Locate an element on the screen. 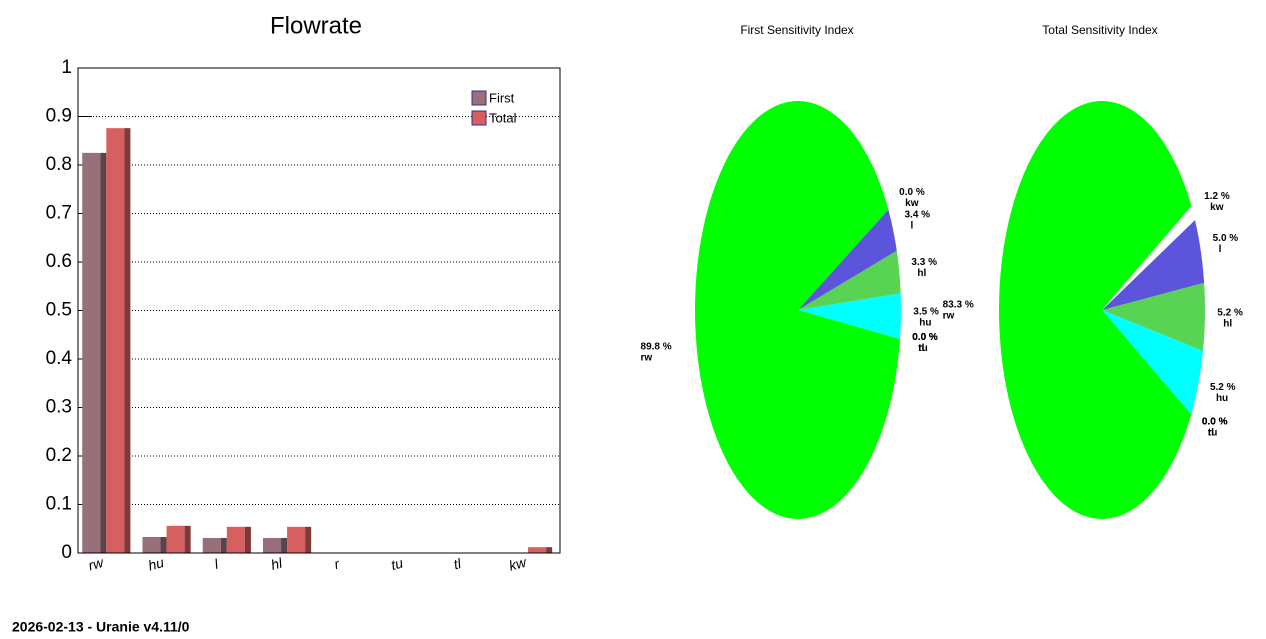  chart-title: Total Sensitivity Index is located at coordinates (1099, 30).